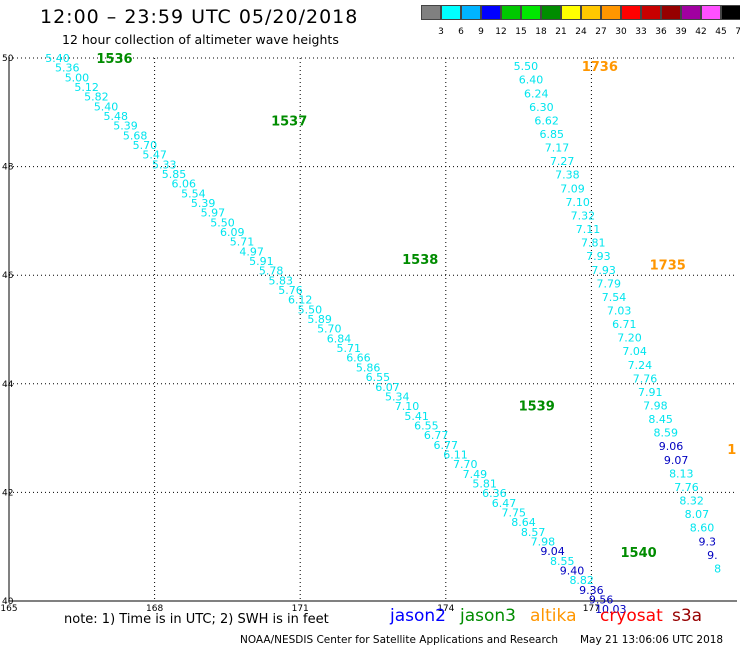 This screenshot has width=740, height=650. I want to click on legend-label: 30, so click(621, 32).